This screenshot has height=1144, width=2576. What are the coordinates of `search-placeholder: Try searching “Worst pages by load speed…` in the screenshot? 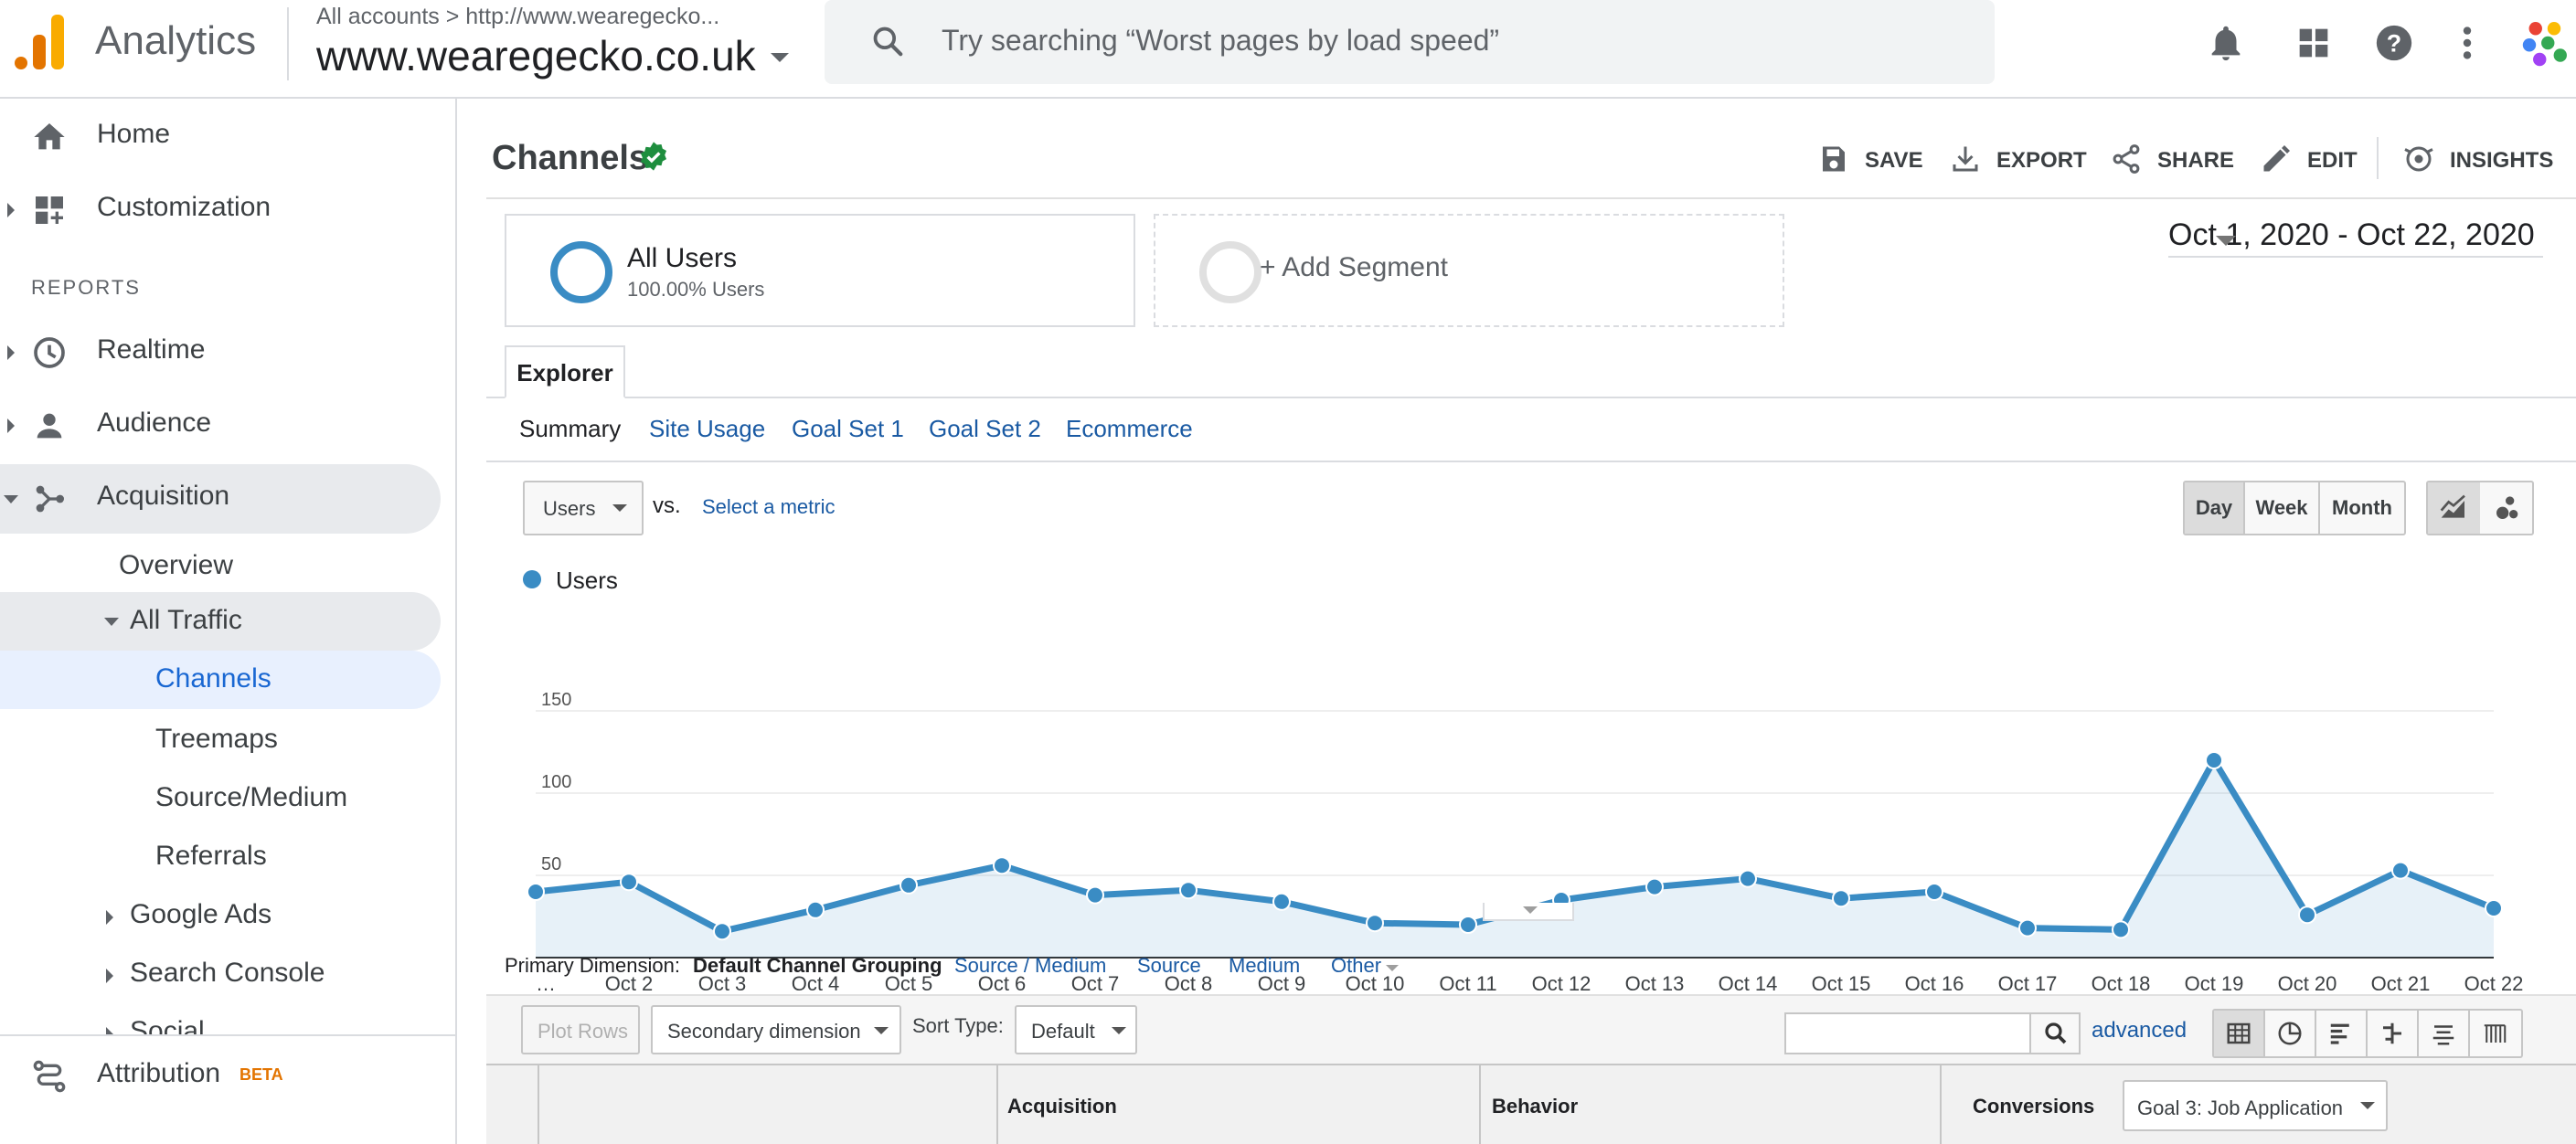 It's located at (1221, 40).